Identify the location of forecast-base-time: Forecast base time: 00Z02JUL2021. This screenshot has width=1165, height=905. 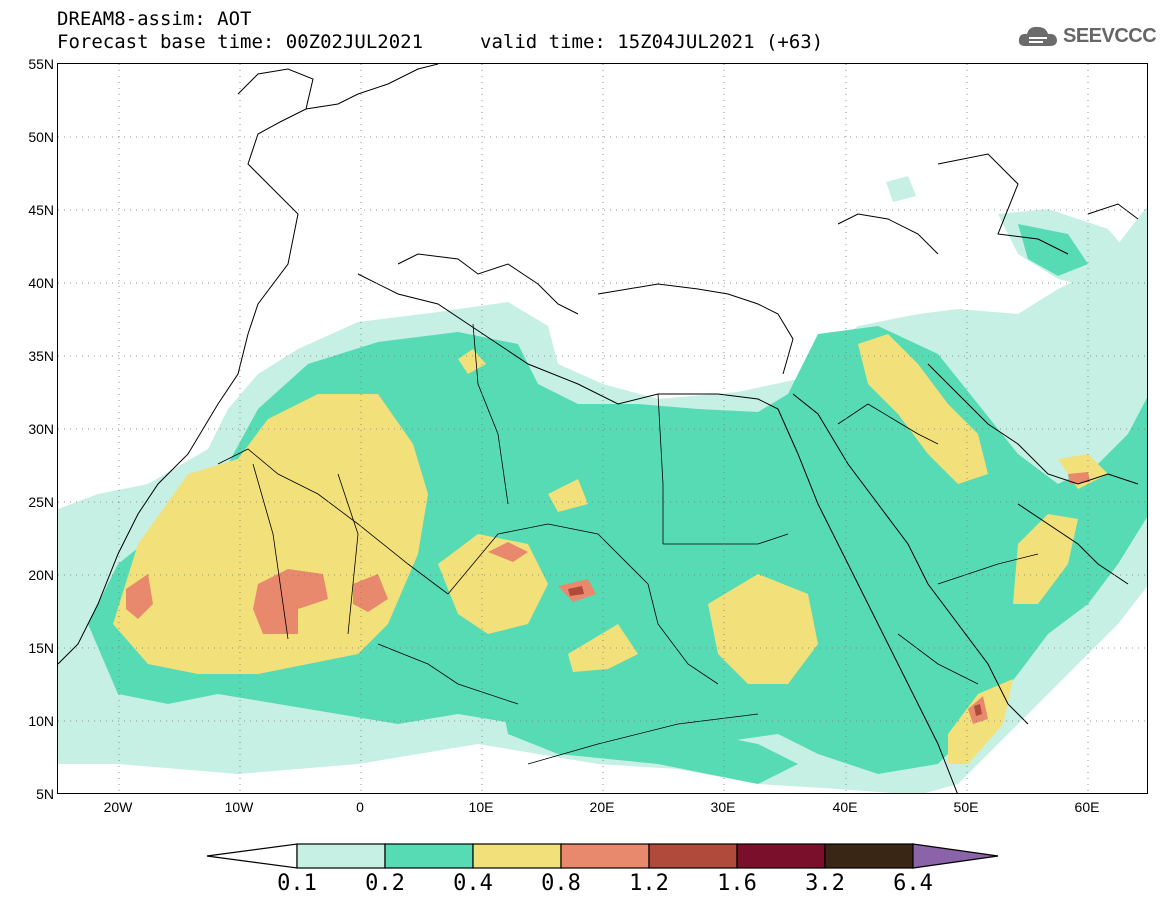
(240, 42).